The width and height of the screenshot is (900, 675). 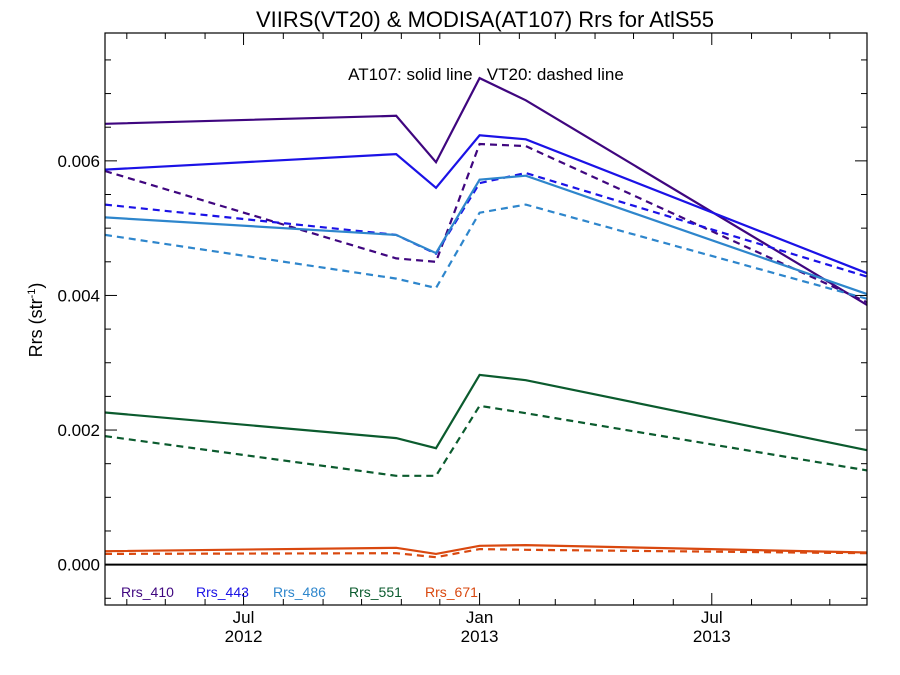 I want to click on rrs-671-at107-solid-line, so click(x=486, y=549).